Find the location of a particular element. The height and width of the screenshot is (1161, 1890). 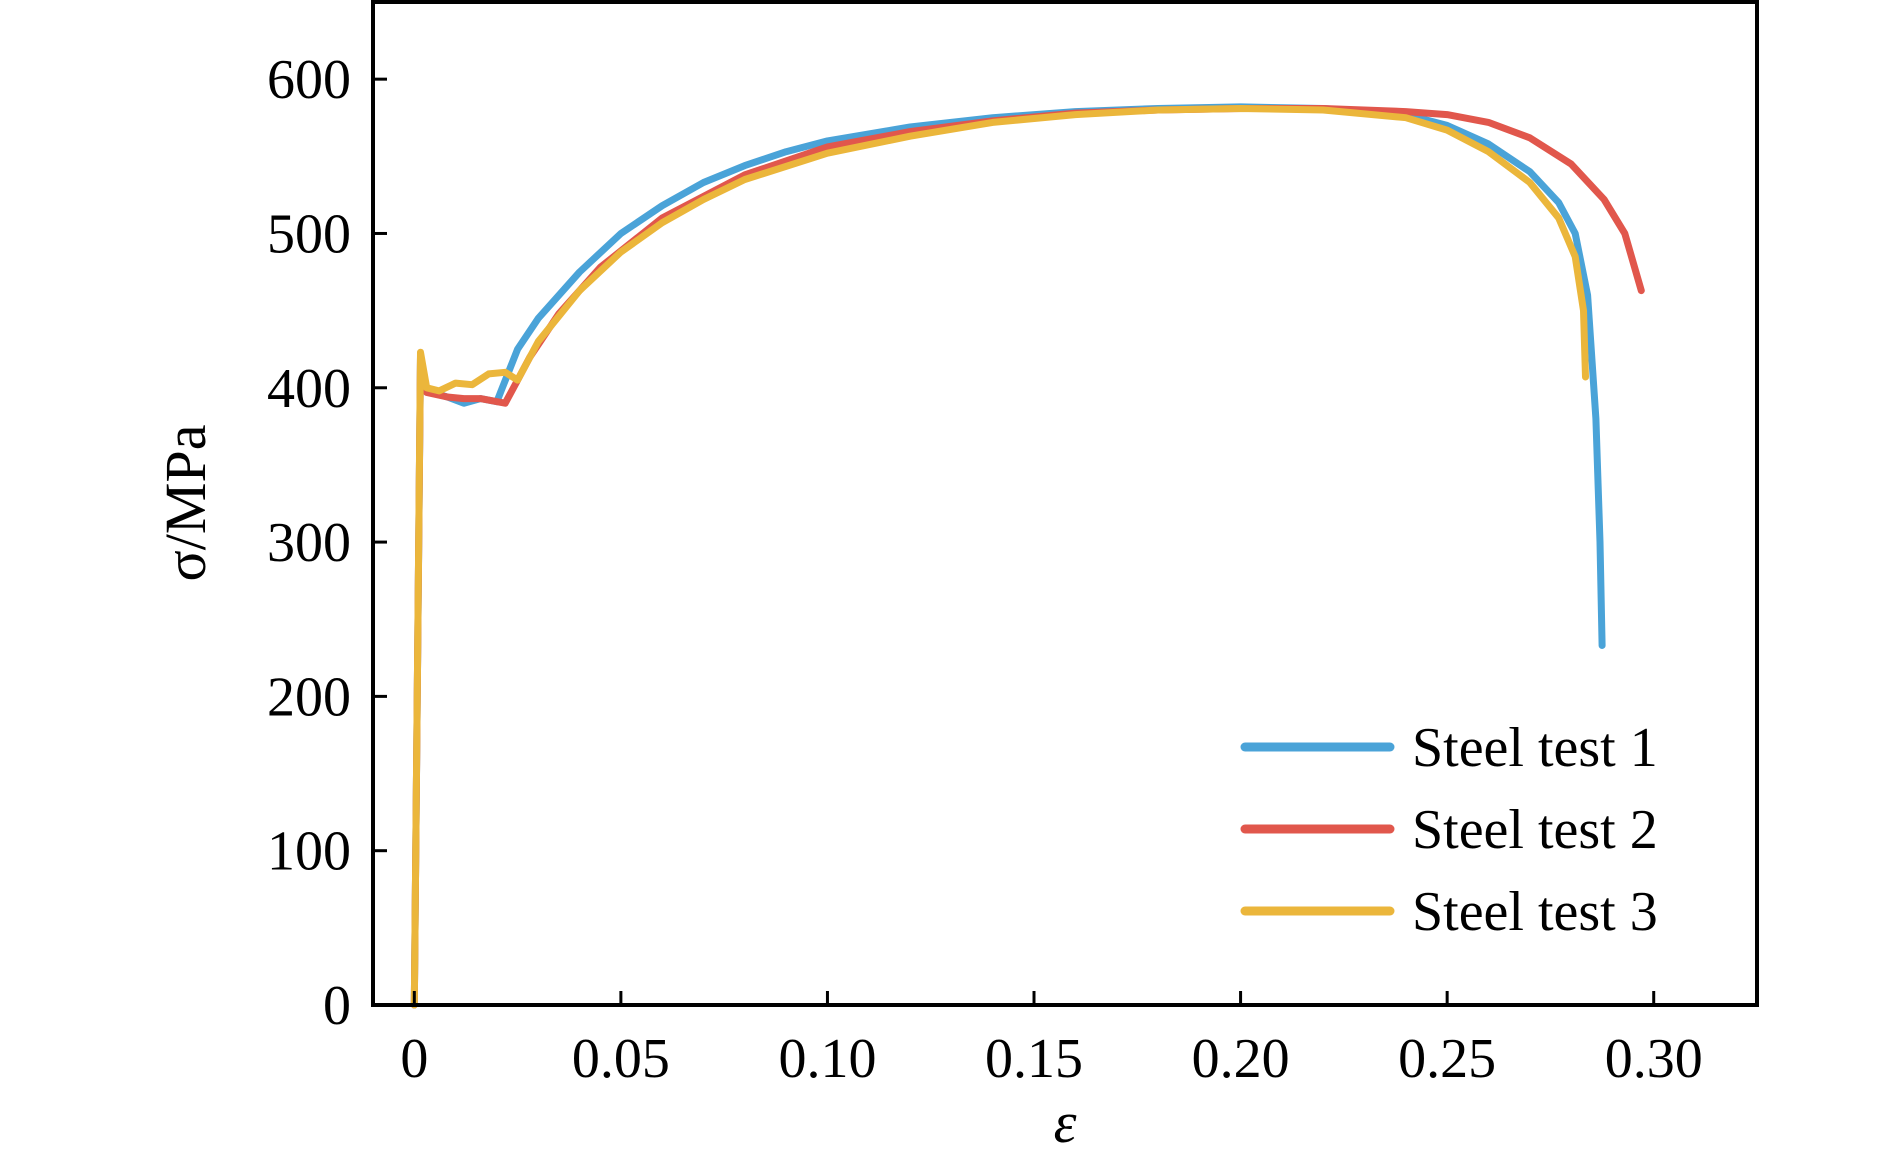

x-axis-ticks: 0 0.05 0.10 0.15 0.20 0.25 0.30 is located at coordinates (1051, 1040).